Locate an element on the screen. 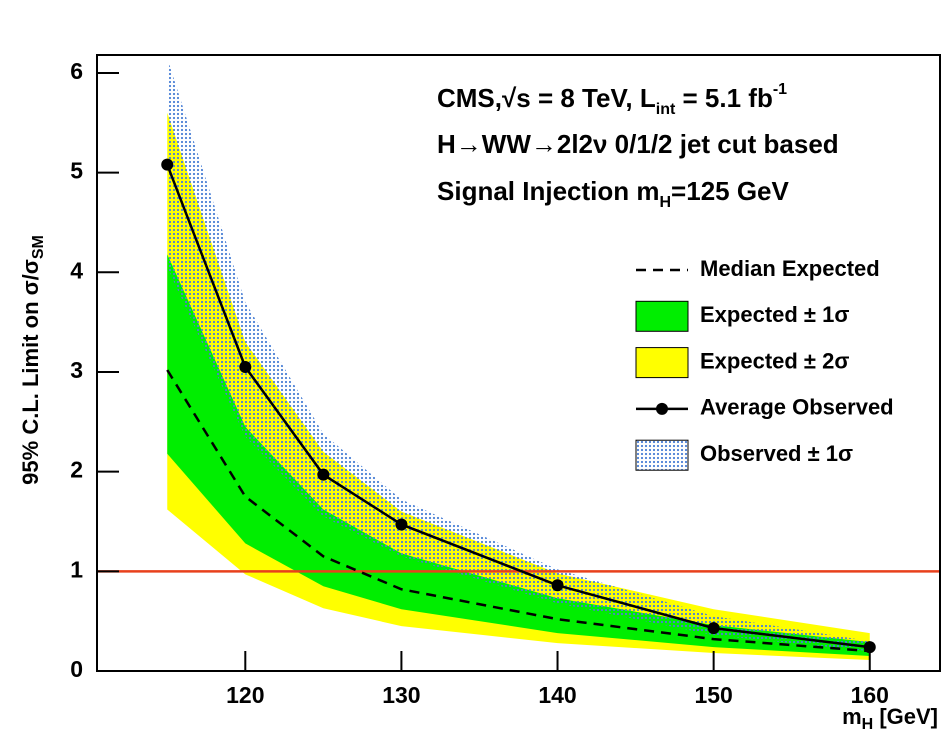 The height and width of the screenshot is (737, 942). x-tick-label: 120 is located at coordinates (245, 695).